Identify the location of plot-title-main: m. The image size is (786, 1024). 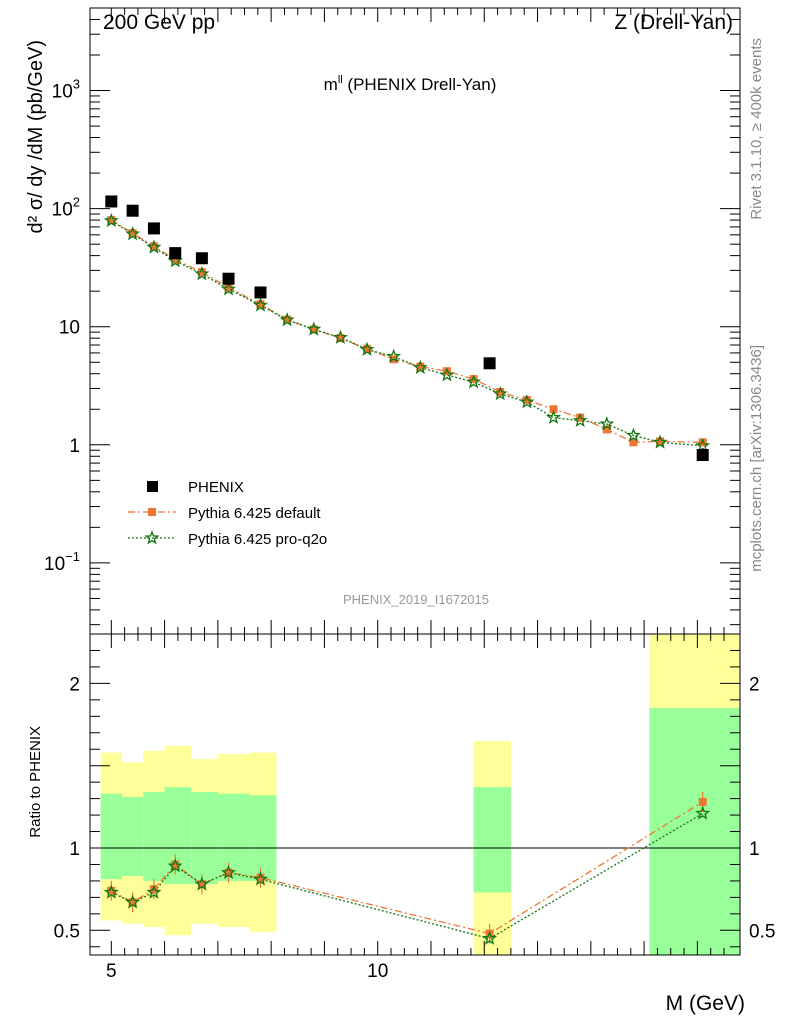
(331, 84).